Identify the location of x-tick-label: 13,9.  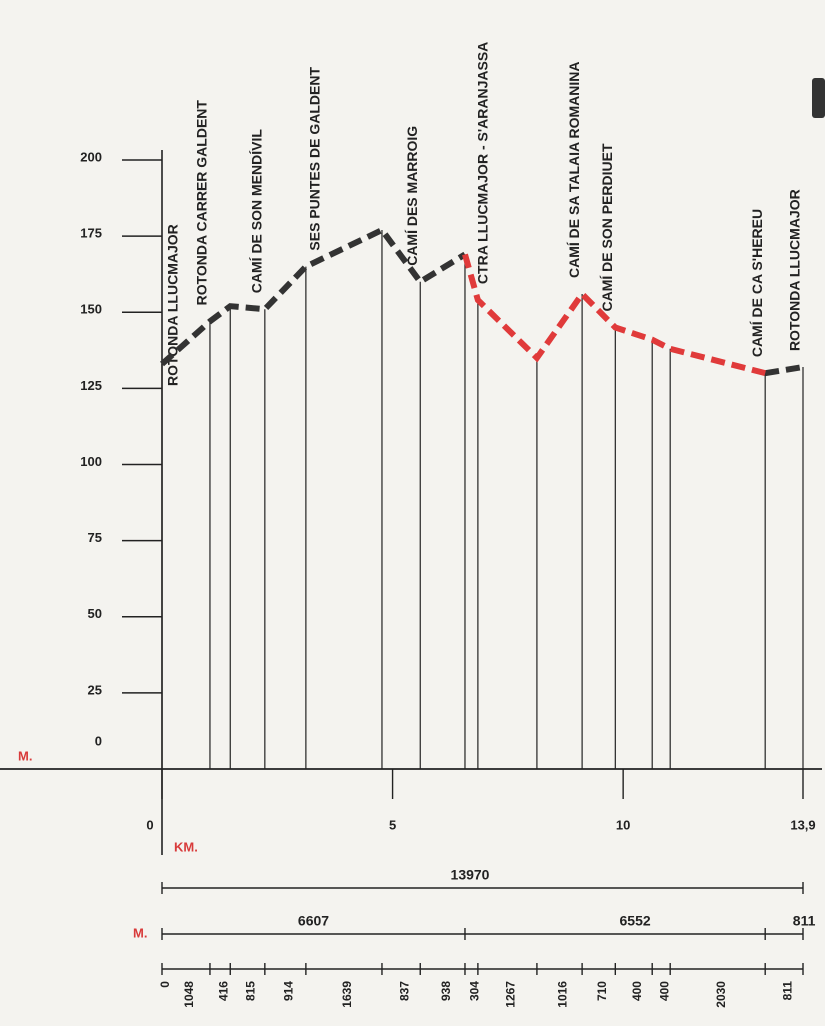
(802, 824).